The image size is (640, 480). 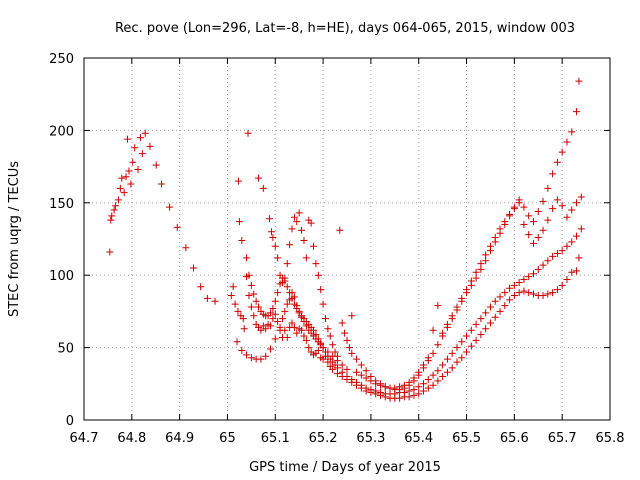 What do you see at coordinates (14, 239) in the screenshot?
I see `y-axis-title: STEC from uqrg / TECUs` at bounding box center [14, 239].